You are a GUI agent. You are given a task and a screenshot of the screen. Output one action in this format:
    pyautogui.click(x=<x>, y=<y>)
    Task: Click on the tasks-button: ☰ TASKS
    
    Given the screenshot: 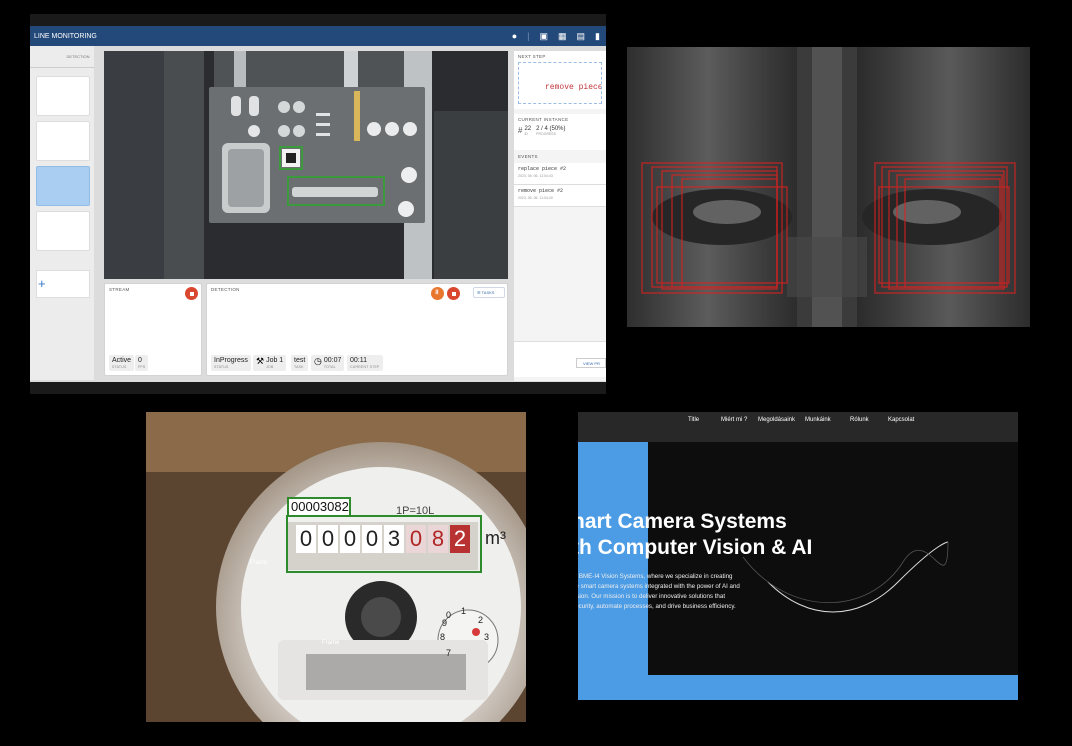 What is the action you would take?
    pyautogui.click(x=489, y=292)
    